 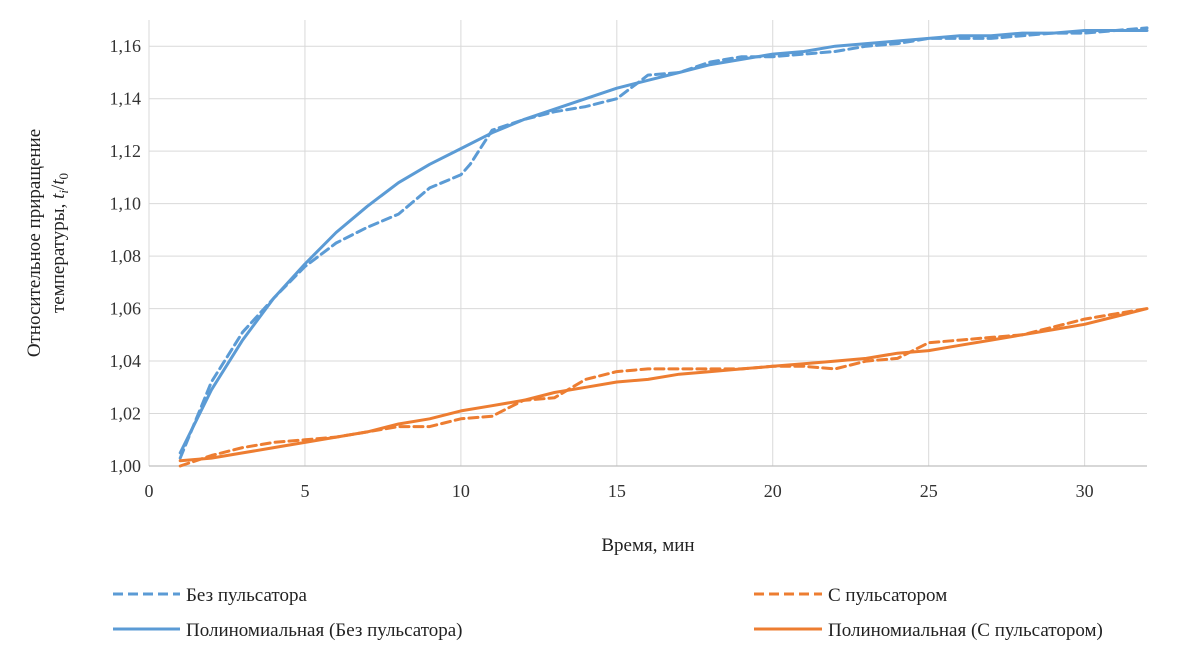 I want to click on y-axis-label-t: t, so click(x=58, y=196).